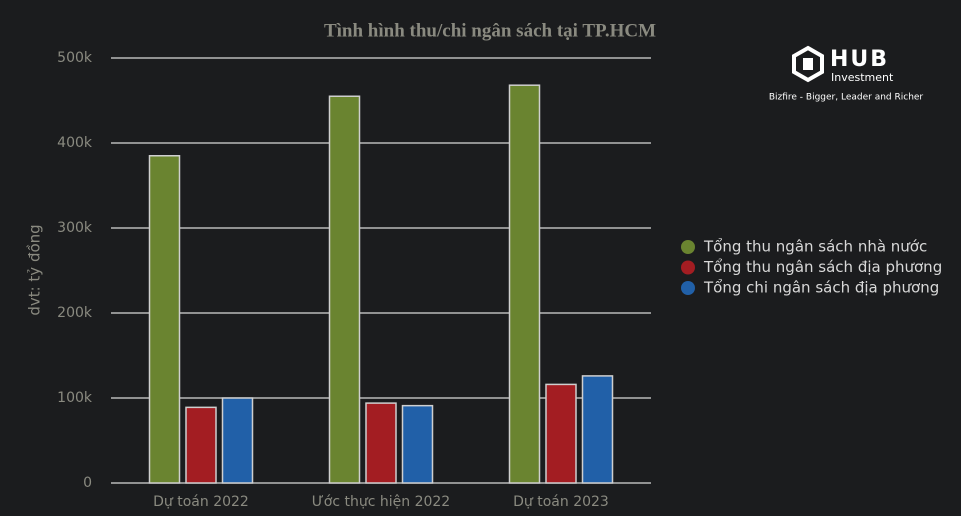 This screenshot has width=961, height=516. What do you see at coordinates (862, 77) in the screenshot?
I see `logo-subtitle: Investment` at bounding box center [862, 77].